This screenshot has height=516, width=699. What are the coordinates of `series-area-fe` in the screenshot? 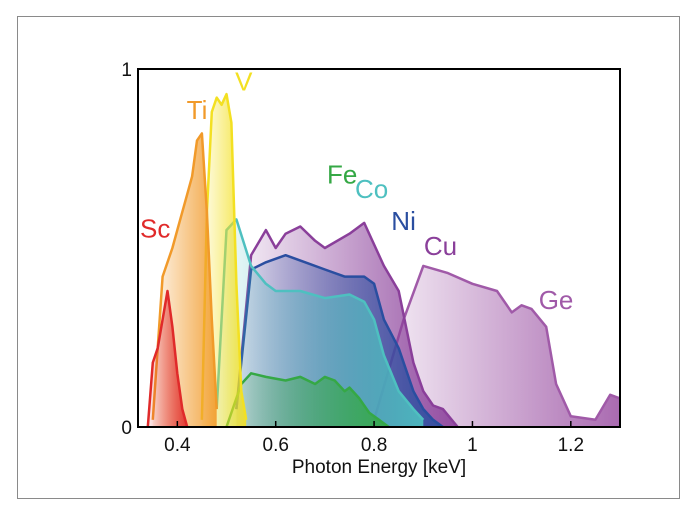 It's located at (307, 400).